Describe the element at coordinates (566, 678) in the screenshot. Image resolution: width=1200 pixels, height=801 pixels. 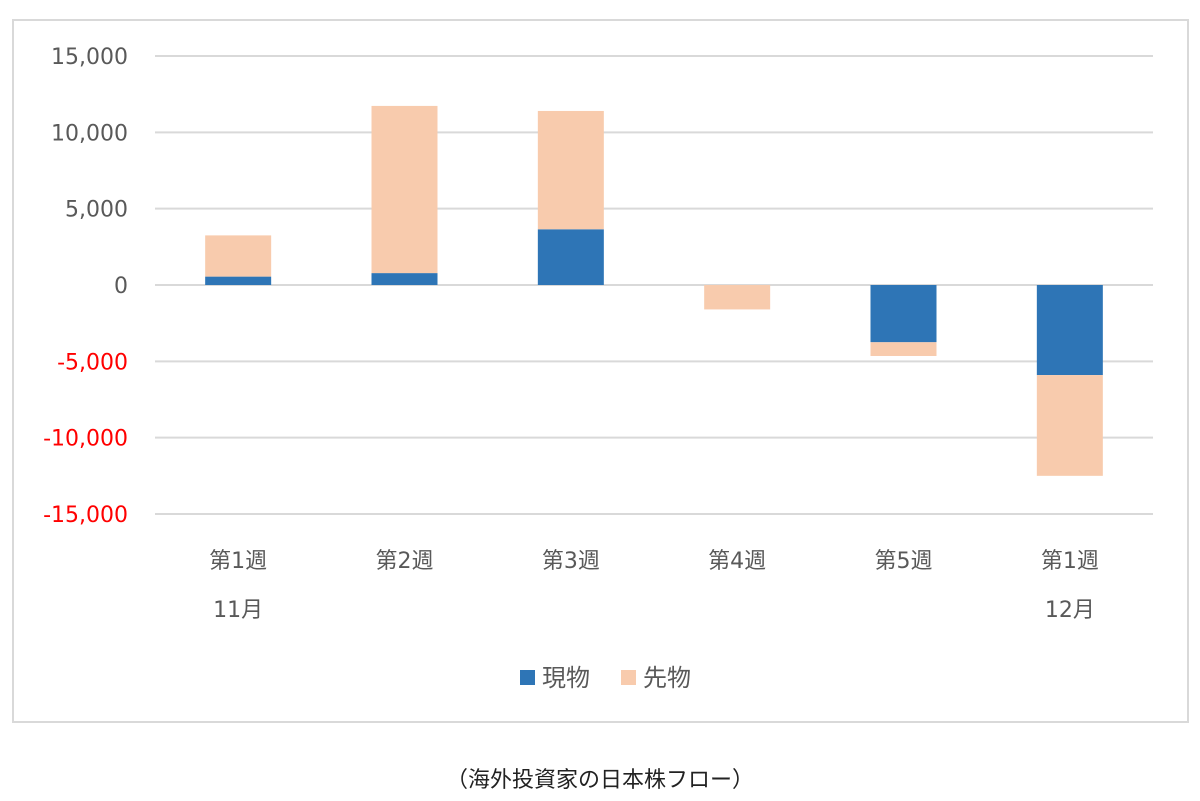
I see `legend-label: 現物` at that location.